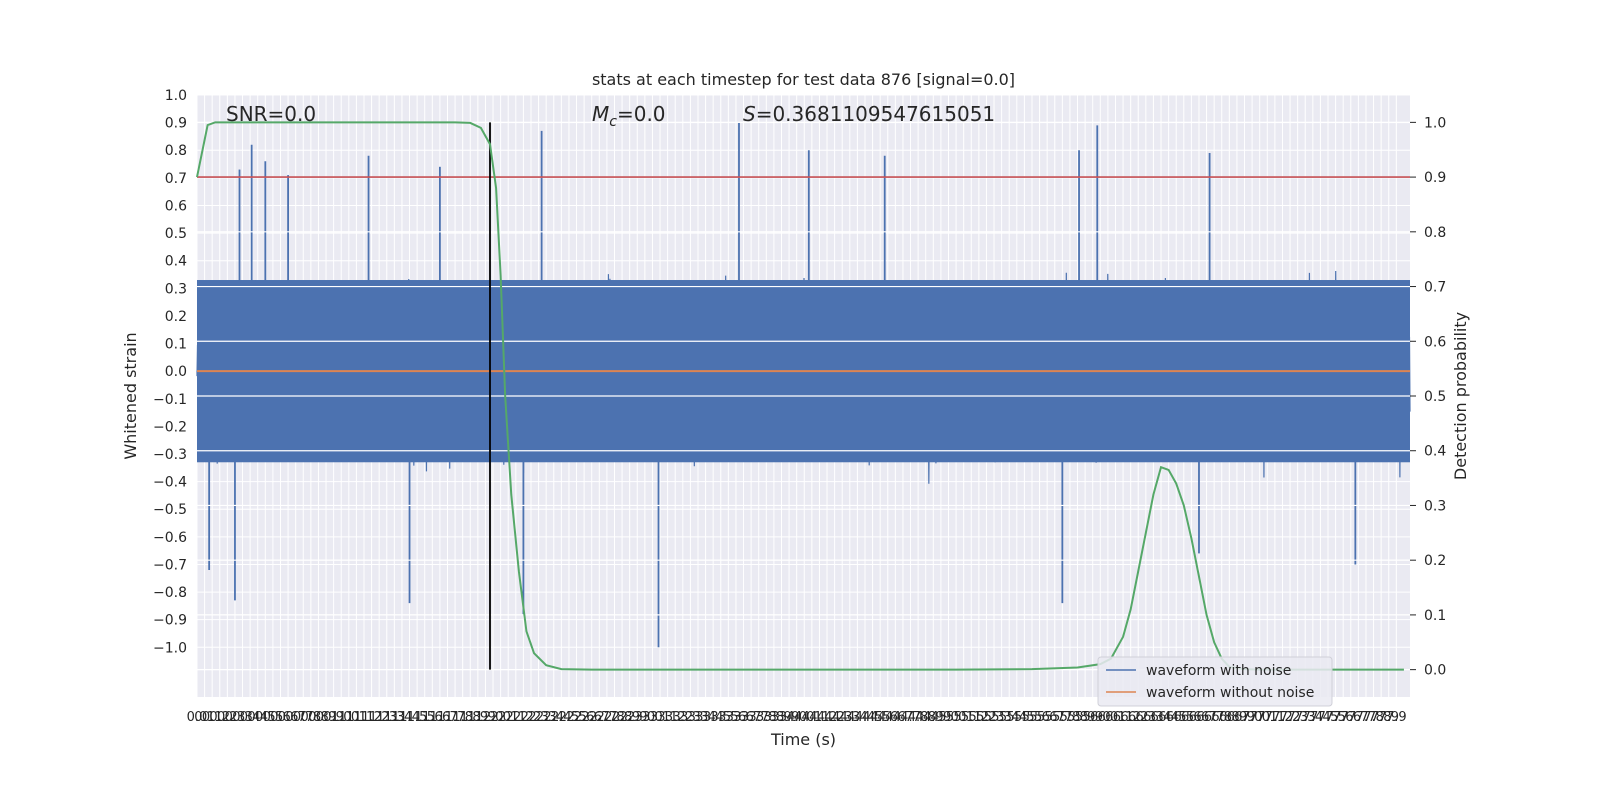 The image size is (1600, 800). What do you see at coordinates (170, 648) in the screenshot?
I see `y-tick-label: −1.0` at bounding box center [170, 648].